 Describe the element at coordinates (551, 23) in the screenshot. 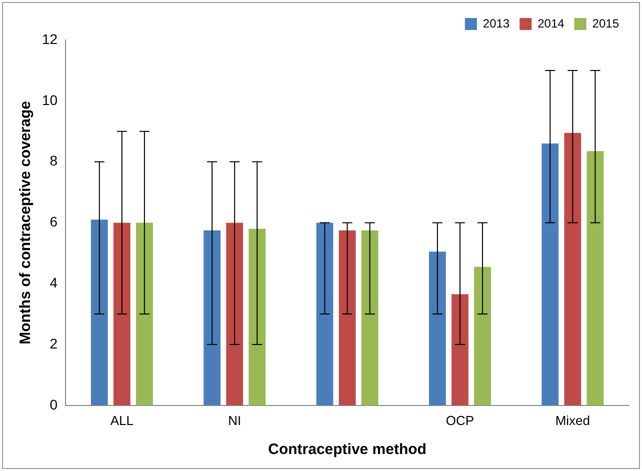

I see `legend-label: 2014` at that location.